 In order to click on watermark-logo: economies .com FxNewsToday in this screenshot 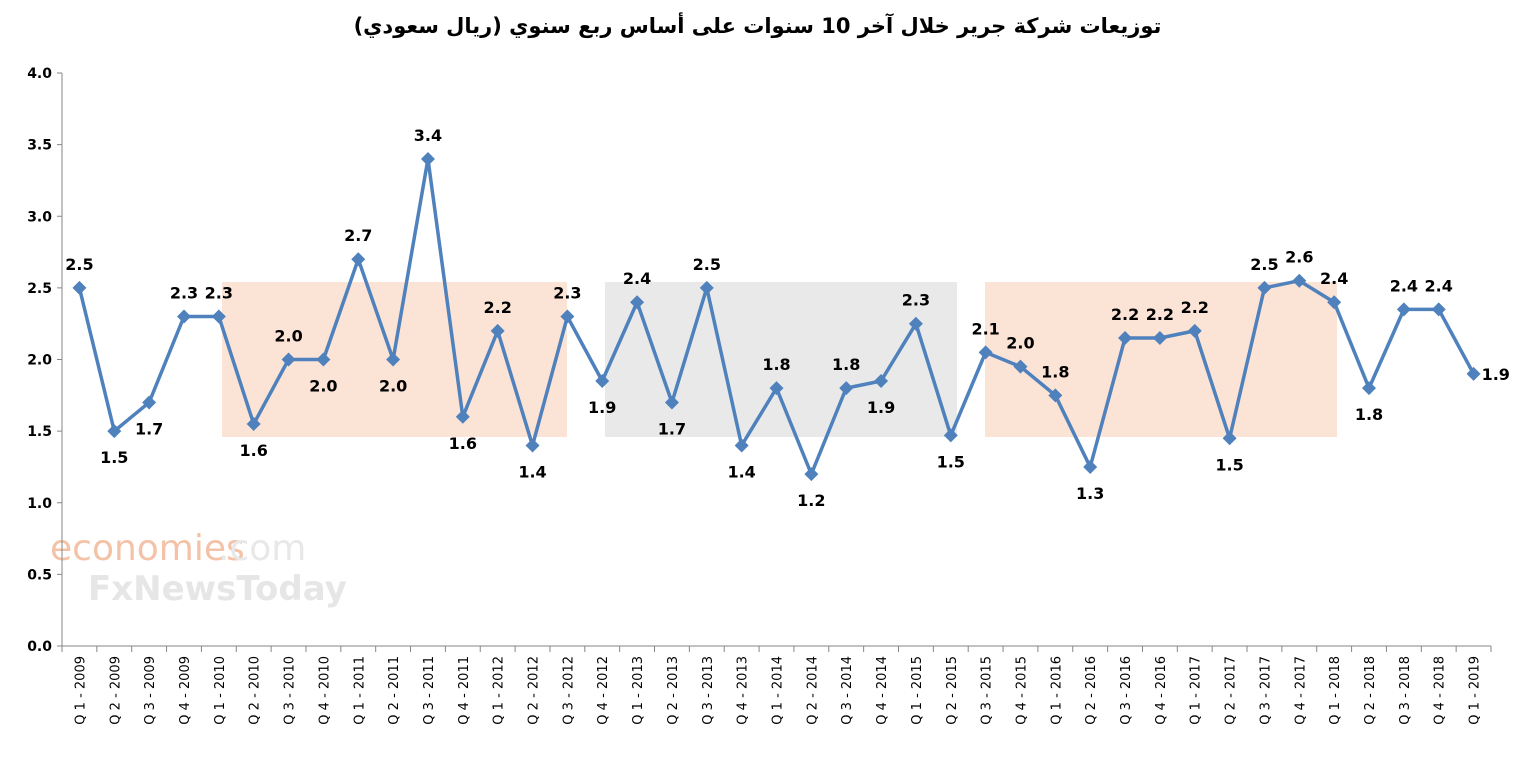, I will do `click(198, 568)`.